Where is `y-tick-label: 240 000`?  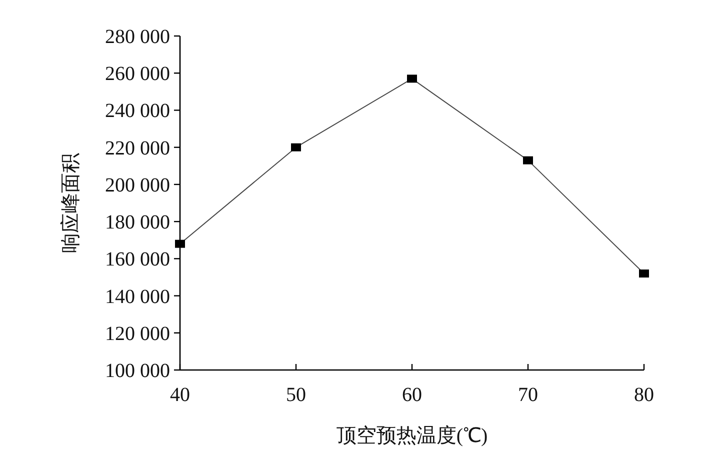 y-tick-label: 240 000 is located at coordinates (137, 111).